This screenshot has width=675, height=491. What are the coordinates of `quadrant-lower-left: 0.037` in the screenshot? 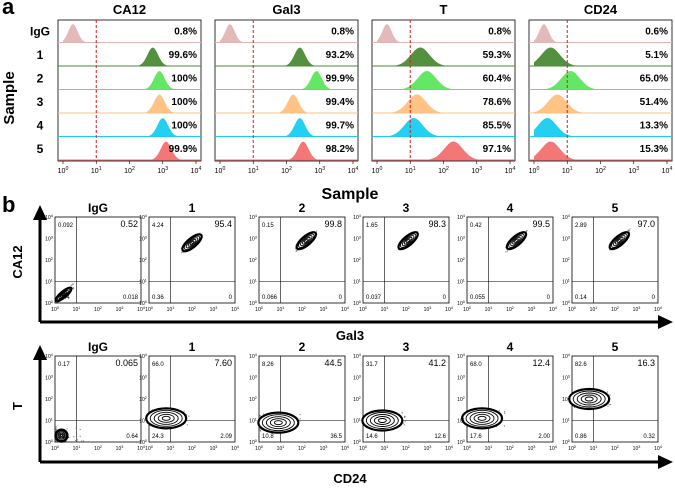 It's located at (374, 298).